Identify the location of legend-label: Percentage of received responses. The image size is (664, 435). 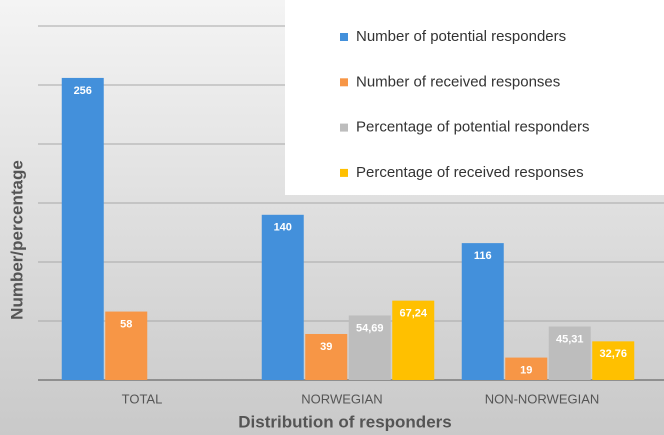
(470, 172).